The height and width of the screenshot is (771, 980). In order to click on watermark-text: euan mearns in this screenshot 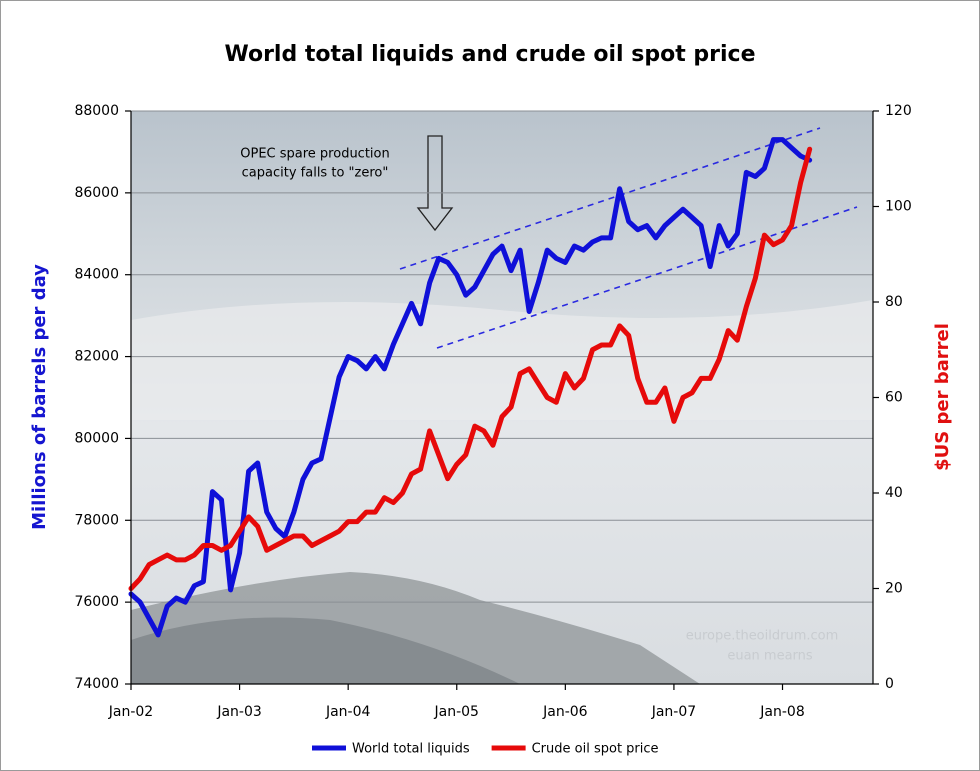, I will do `click(770, 656)`.